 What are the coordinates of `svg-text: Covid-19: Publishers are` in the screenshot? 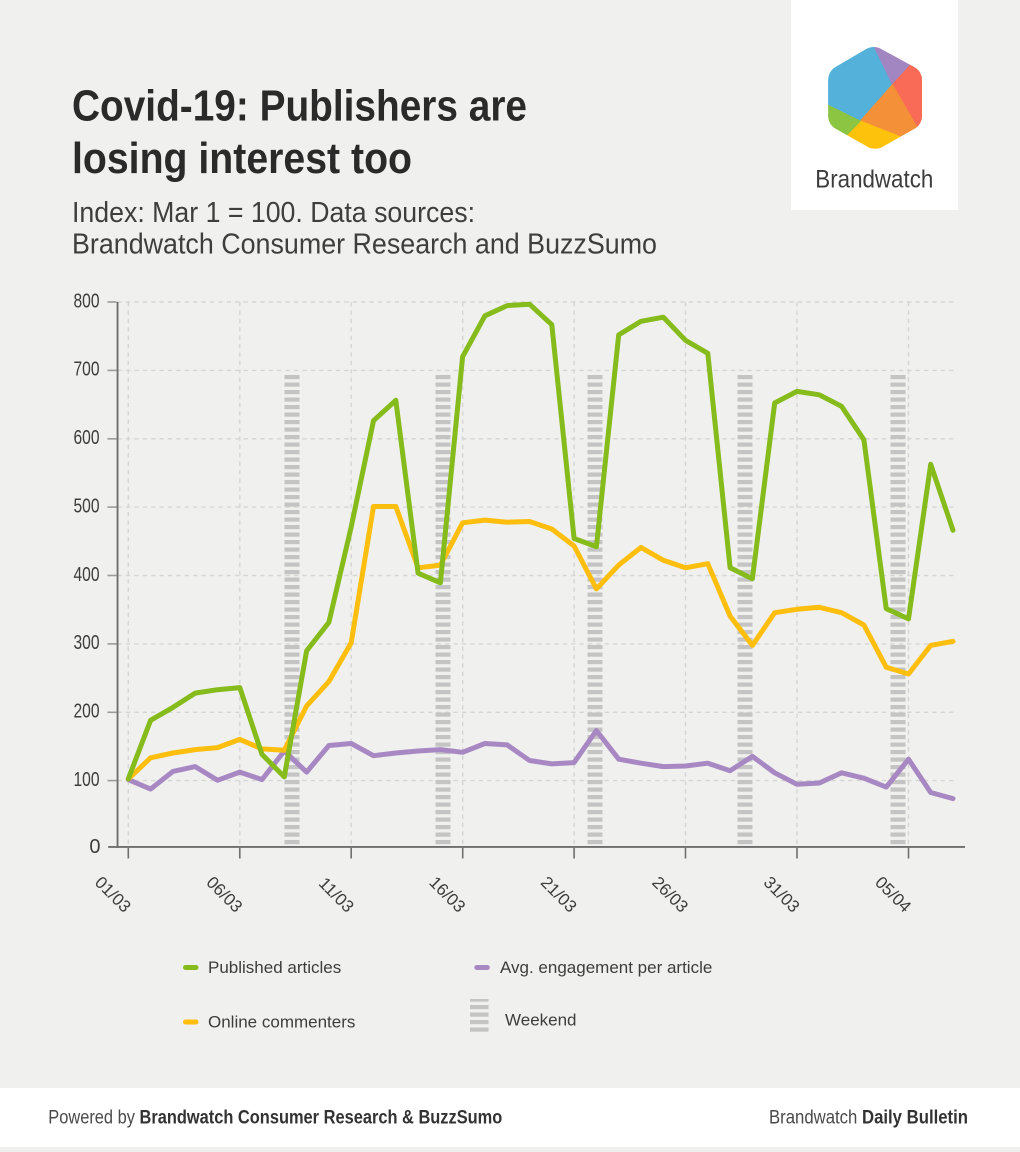 It's located at (299, 106).